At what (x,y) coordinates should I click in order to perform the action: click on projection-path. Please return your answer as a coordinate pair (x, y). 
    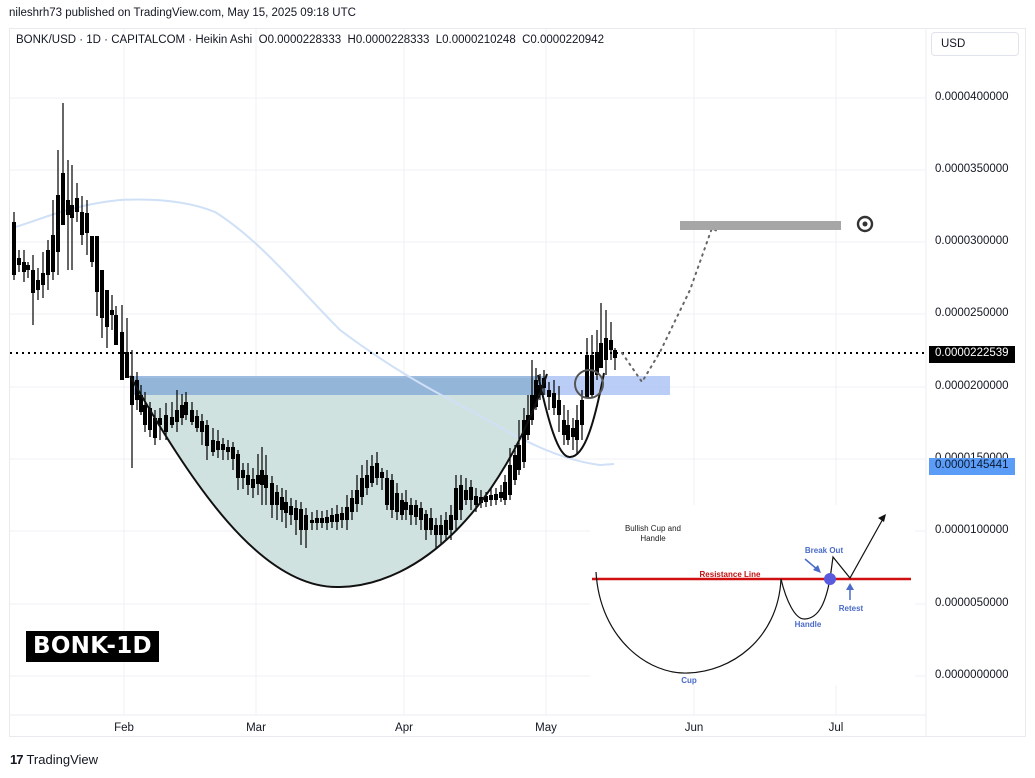
    Looking at the image, I should click on (671, 305).